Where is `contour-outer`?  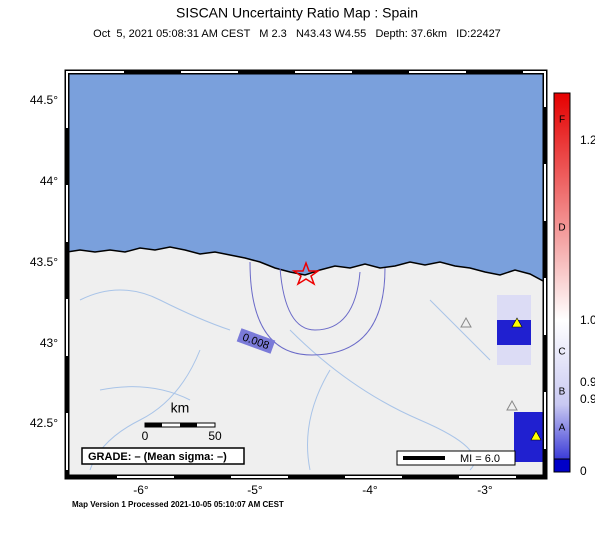 contour-outer is located at coordinates (317, 308).